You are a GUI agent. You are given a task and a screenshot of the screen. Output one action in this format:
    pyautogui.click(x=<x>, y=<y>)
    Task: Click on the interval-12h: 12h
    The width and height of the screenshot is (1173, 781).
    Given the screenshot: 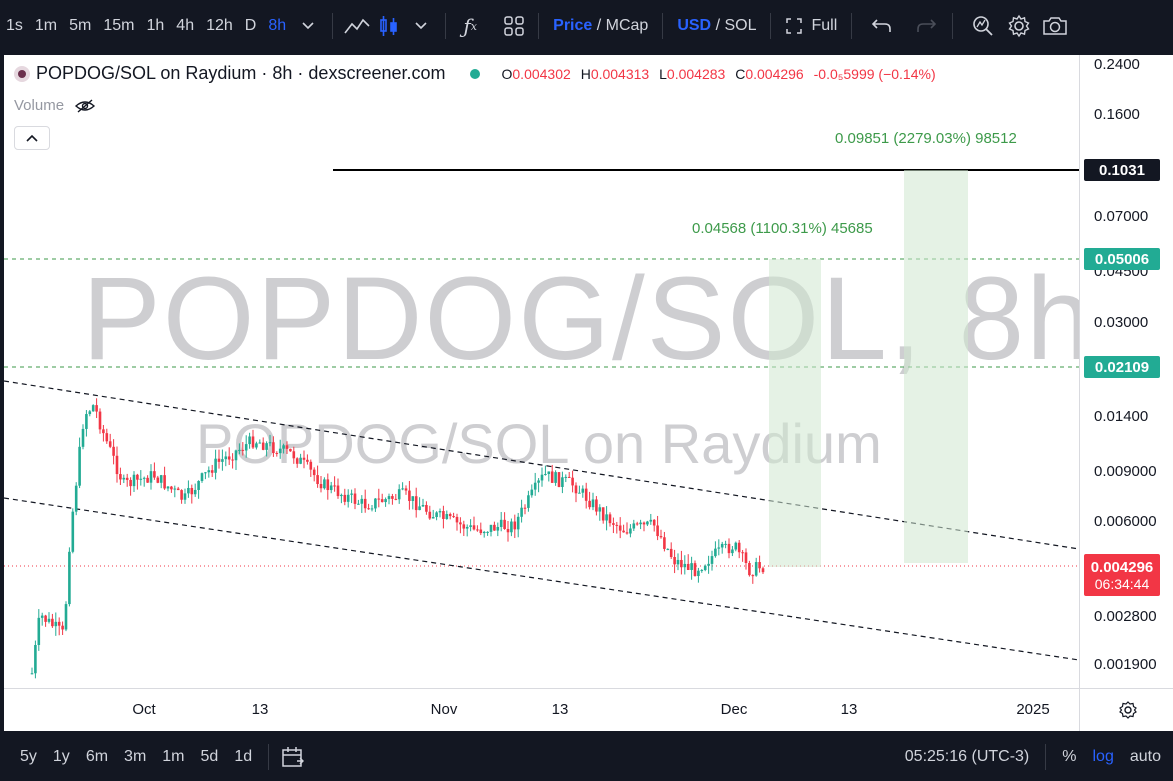 What is the action you would take?
    pyautogui.click(x=219, y=25)
    